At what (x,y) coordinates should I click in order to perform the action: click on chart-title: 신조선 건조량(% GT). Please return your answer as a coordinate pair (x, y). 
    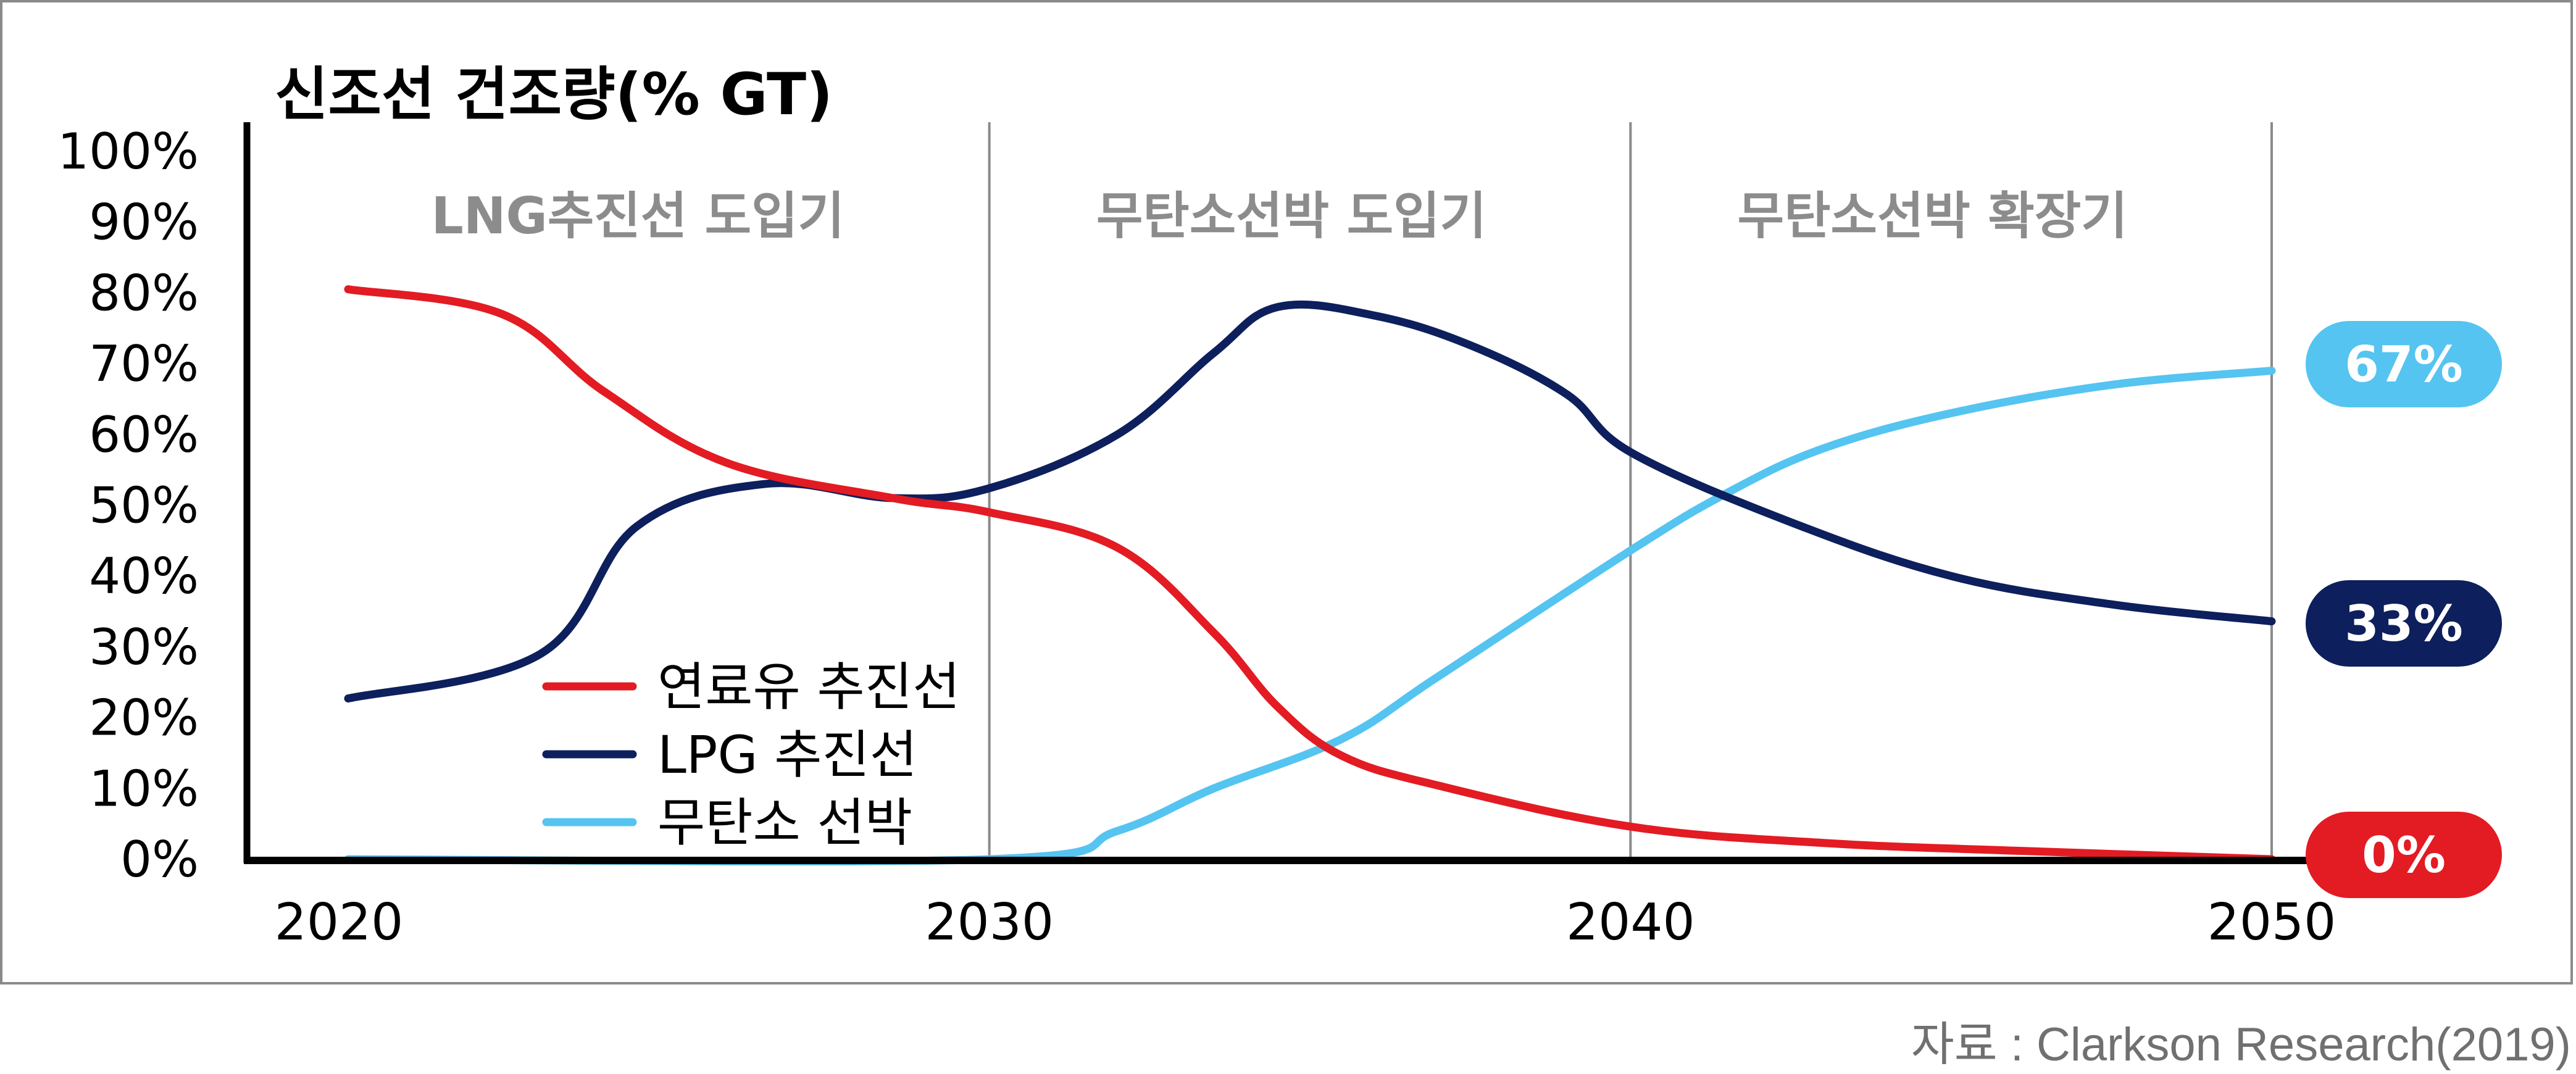
    Looking at the image, I should click on (554, 94).